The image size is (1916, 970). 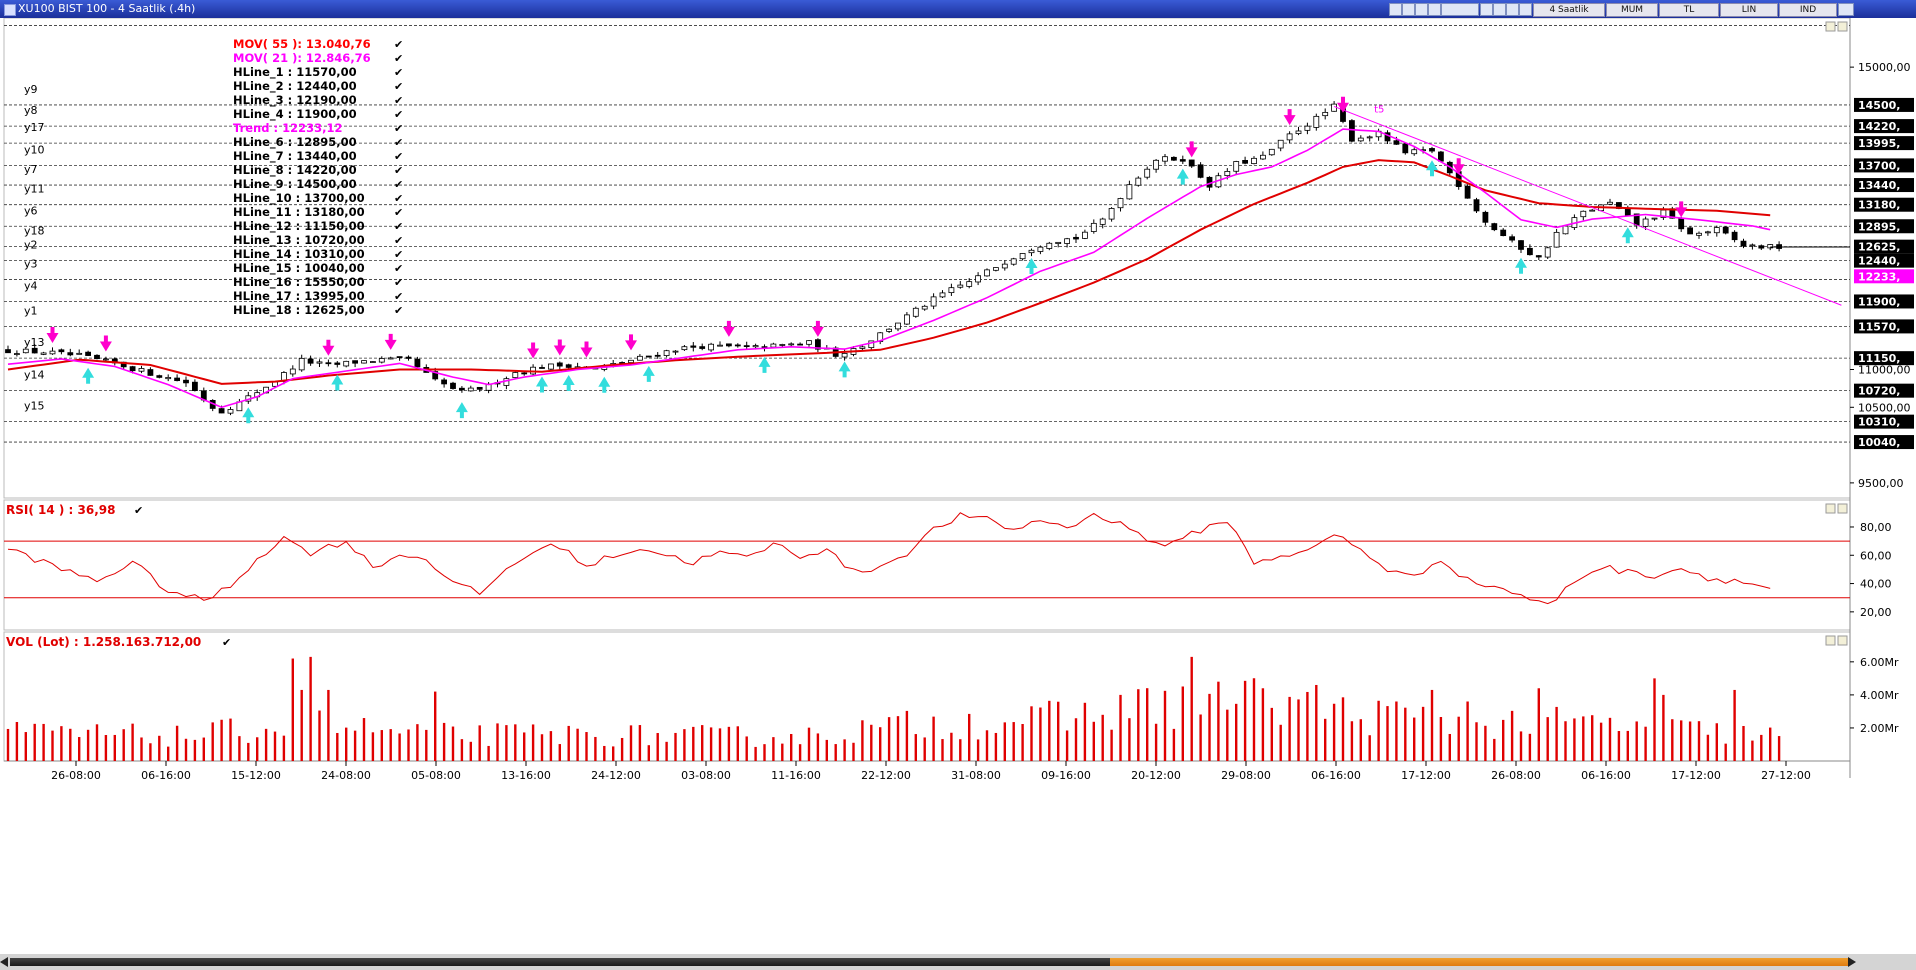 What do you see at coordinates (1689, 10) in the screenshot?
I see `toolbar-currency-button: TL` at bounding box center [1689, 10].